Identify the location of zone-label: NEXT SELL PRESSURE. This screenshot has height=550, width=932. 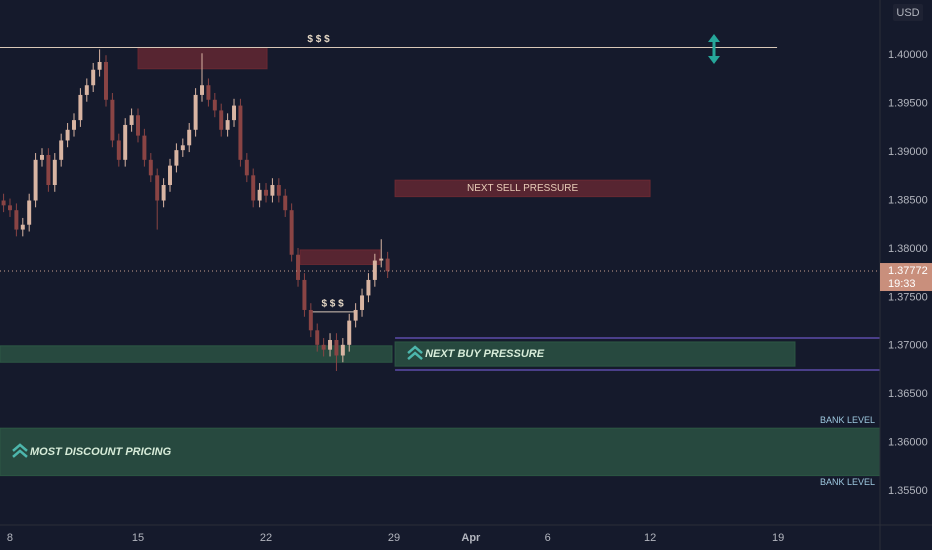
(522, 188).